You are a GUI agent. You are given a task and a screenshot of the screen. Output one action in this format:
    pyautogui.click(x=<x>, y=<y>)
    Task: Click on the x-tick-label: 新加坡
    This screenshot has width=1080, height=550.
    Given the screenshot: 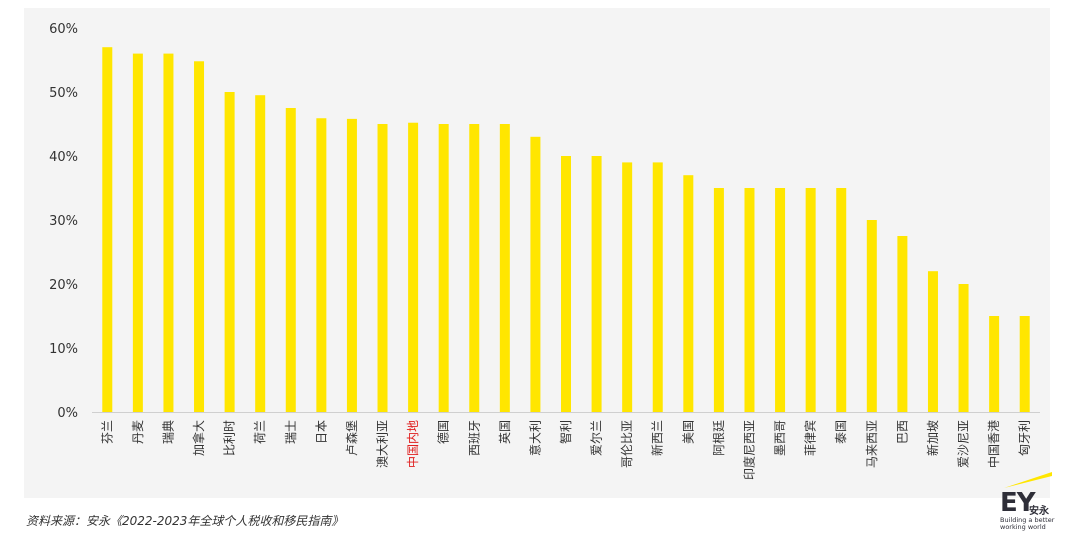 What is the action you would take?
    pyautogui.click(x=932, y=438)
    